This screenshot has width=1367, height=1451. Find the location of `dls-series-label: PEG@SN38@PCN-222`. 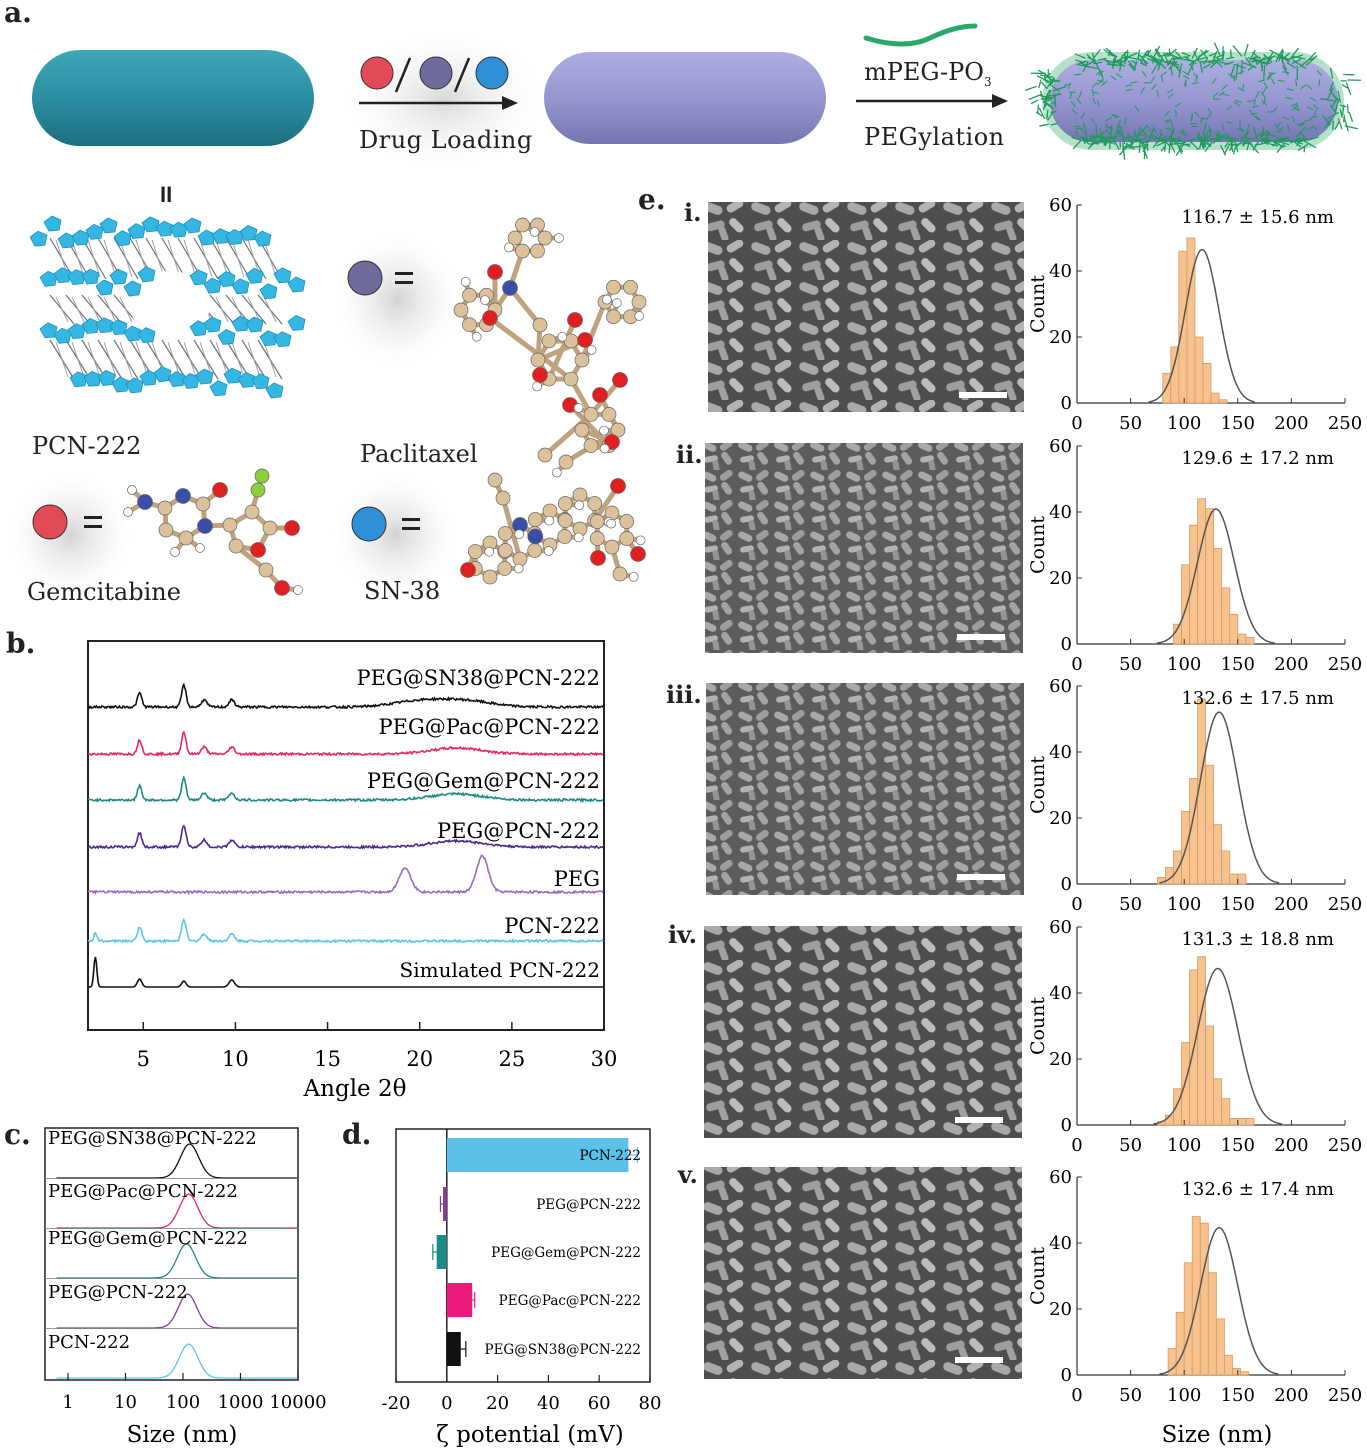

dls-series-label: PEG@SN38@PCN-222 is located at coordinates (152, 1138).